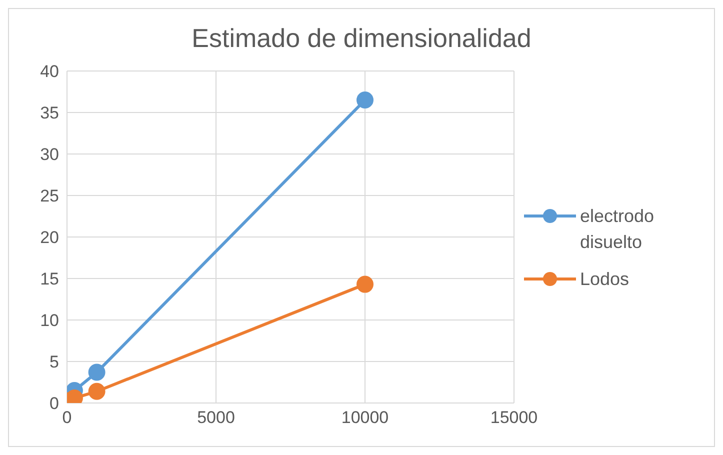  Describe the element at coordinates (216, 418) in the screenshot. I see `x-tick-label: 5000` at that location.